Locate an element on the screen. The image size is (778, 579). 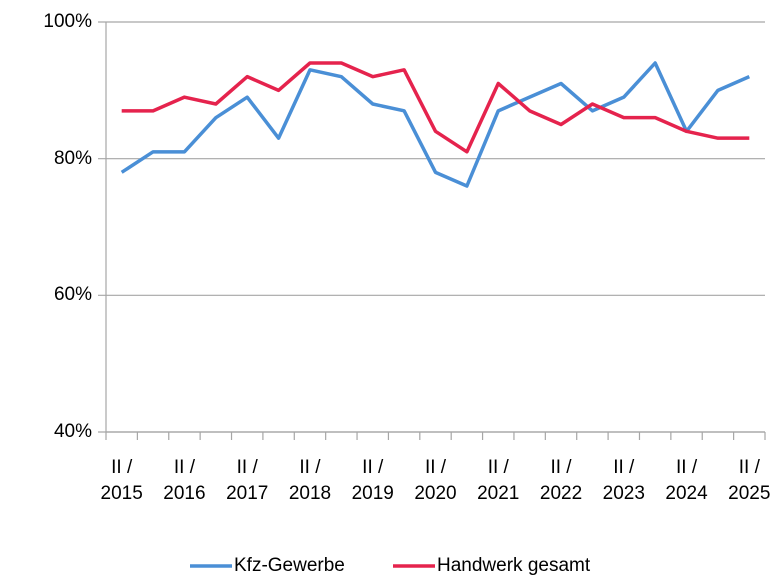
y-tick-label: 100% is located at coordinates (67, 21).